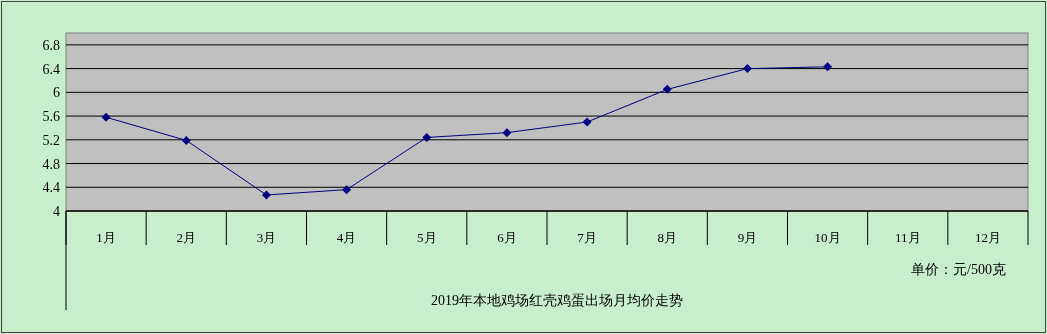 The height and width of the screenshot is (334, 1047). I want to click on x-tick-label: 11月, so click(907, 237).